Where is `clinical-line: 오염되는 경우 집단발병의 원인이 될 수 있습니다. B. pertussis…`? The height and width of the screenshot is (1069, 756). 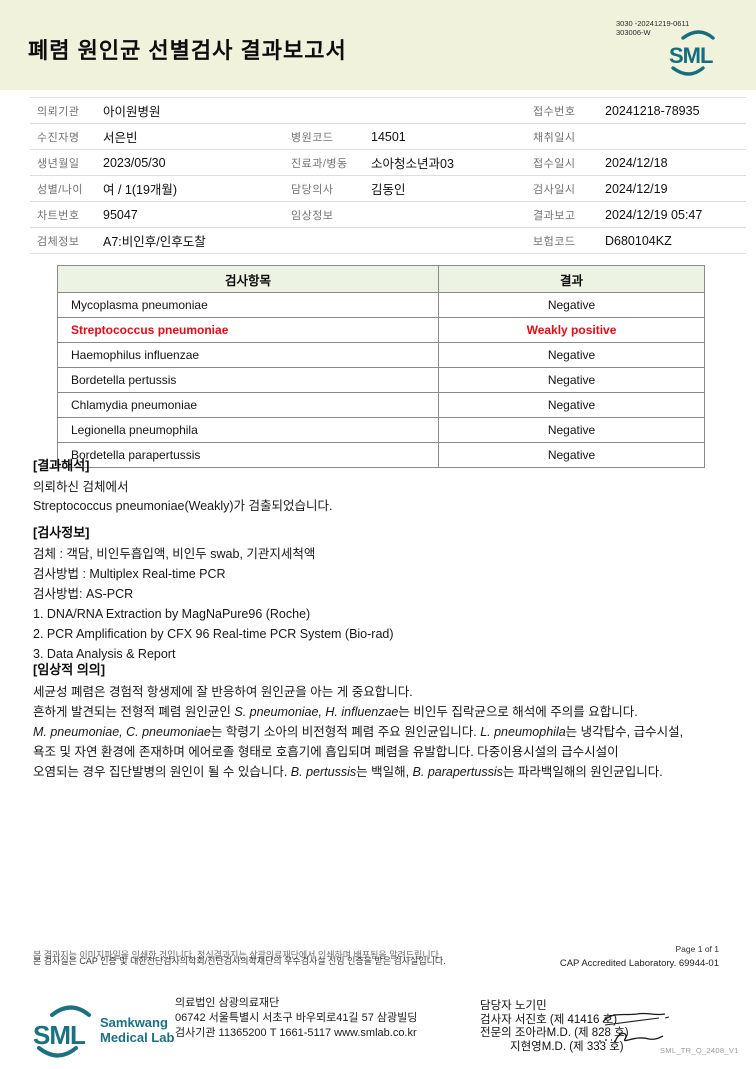
clinical-line: 오염되는 경우 집단발병의 원인이 될 수 있습니다. B. pertussis… is located at coordinates (383, 772).